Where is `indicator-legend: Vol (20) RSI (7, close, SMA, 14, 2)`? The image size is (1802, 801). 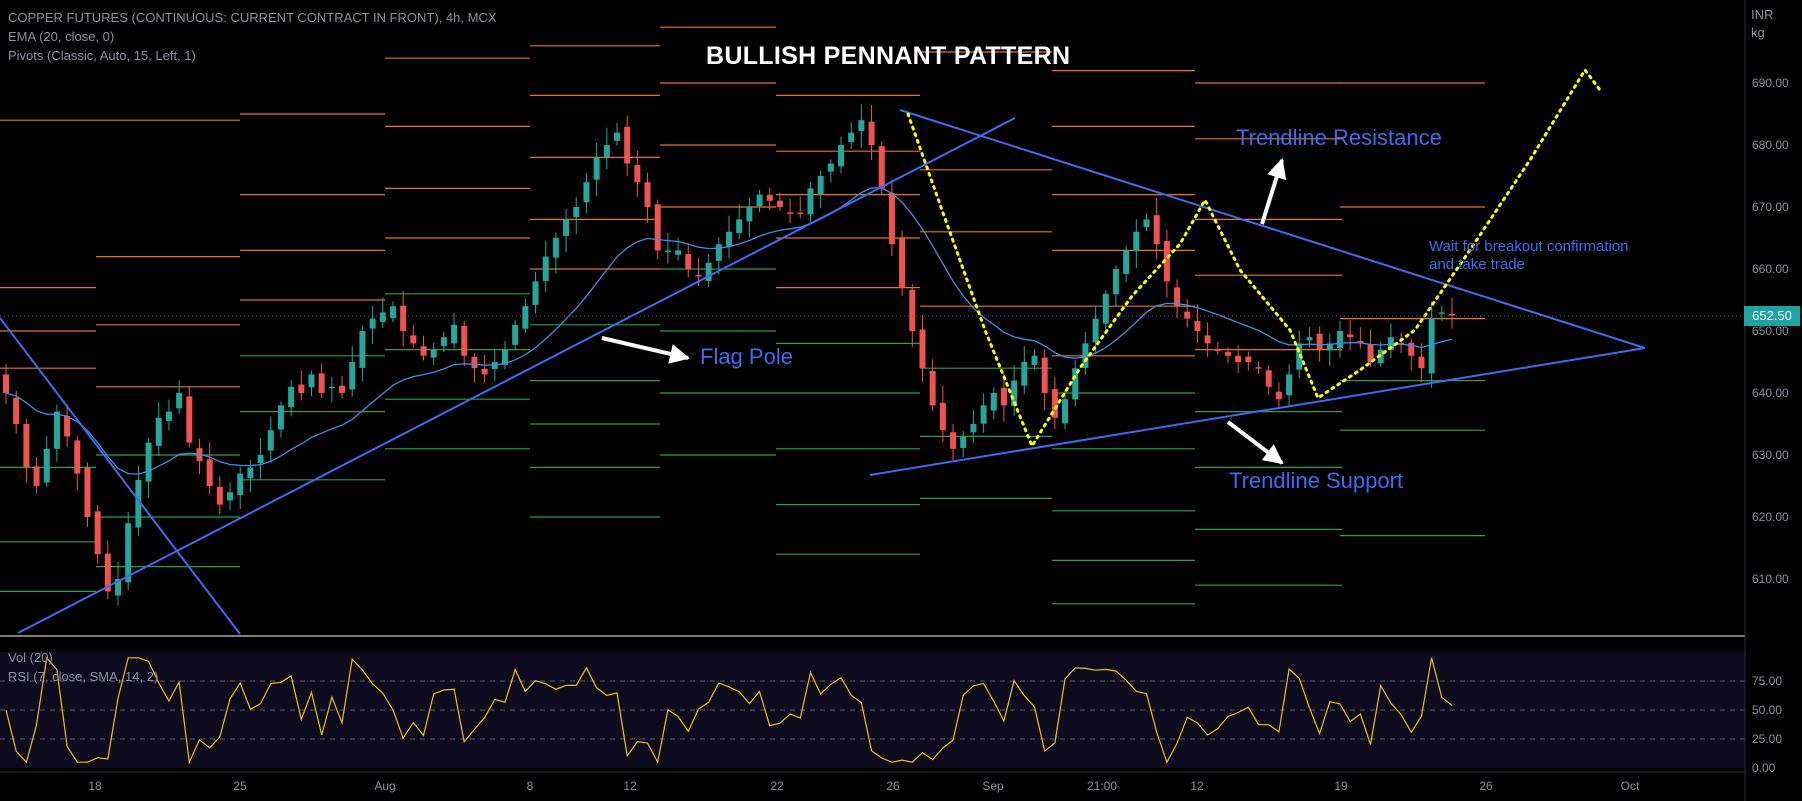 indicator-legend: Vol (20) RSI (7, close, SMA, 14, 2) is located at coordinates (83, 667).